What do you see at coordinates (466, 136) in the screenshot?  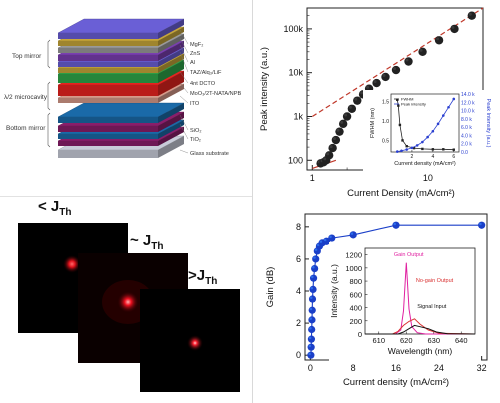 I see `peak-inset-right-tick-label: 4.0 k` at bounding box center [466, 136].